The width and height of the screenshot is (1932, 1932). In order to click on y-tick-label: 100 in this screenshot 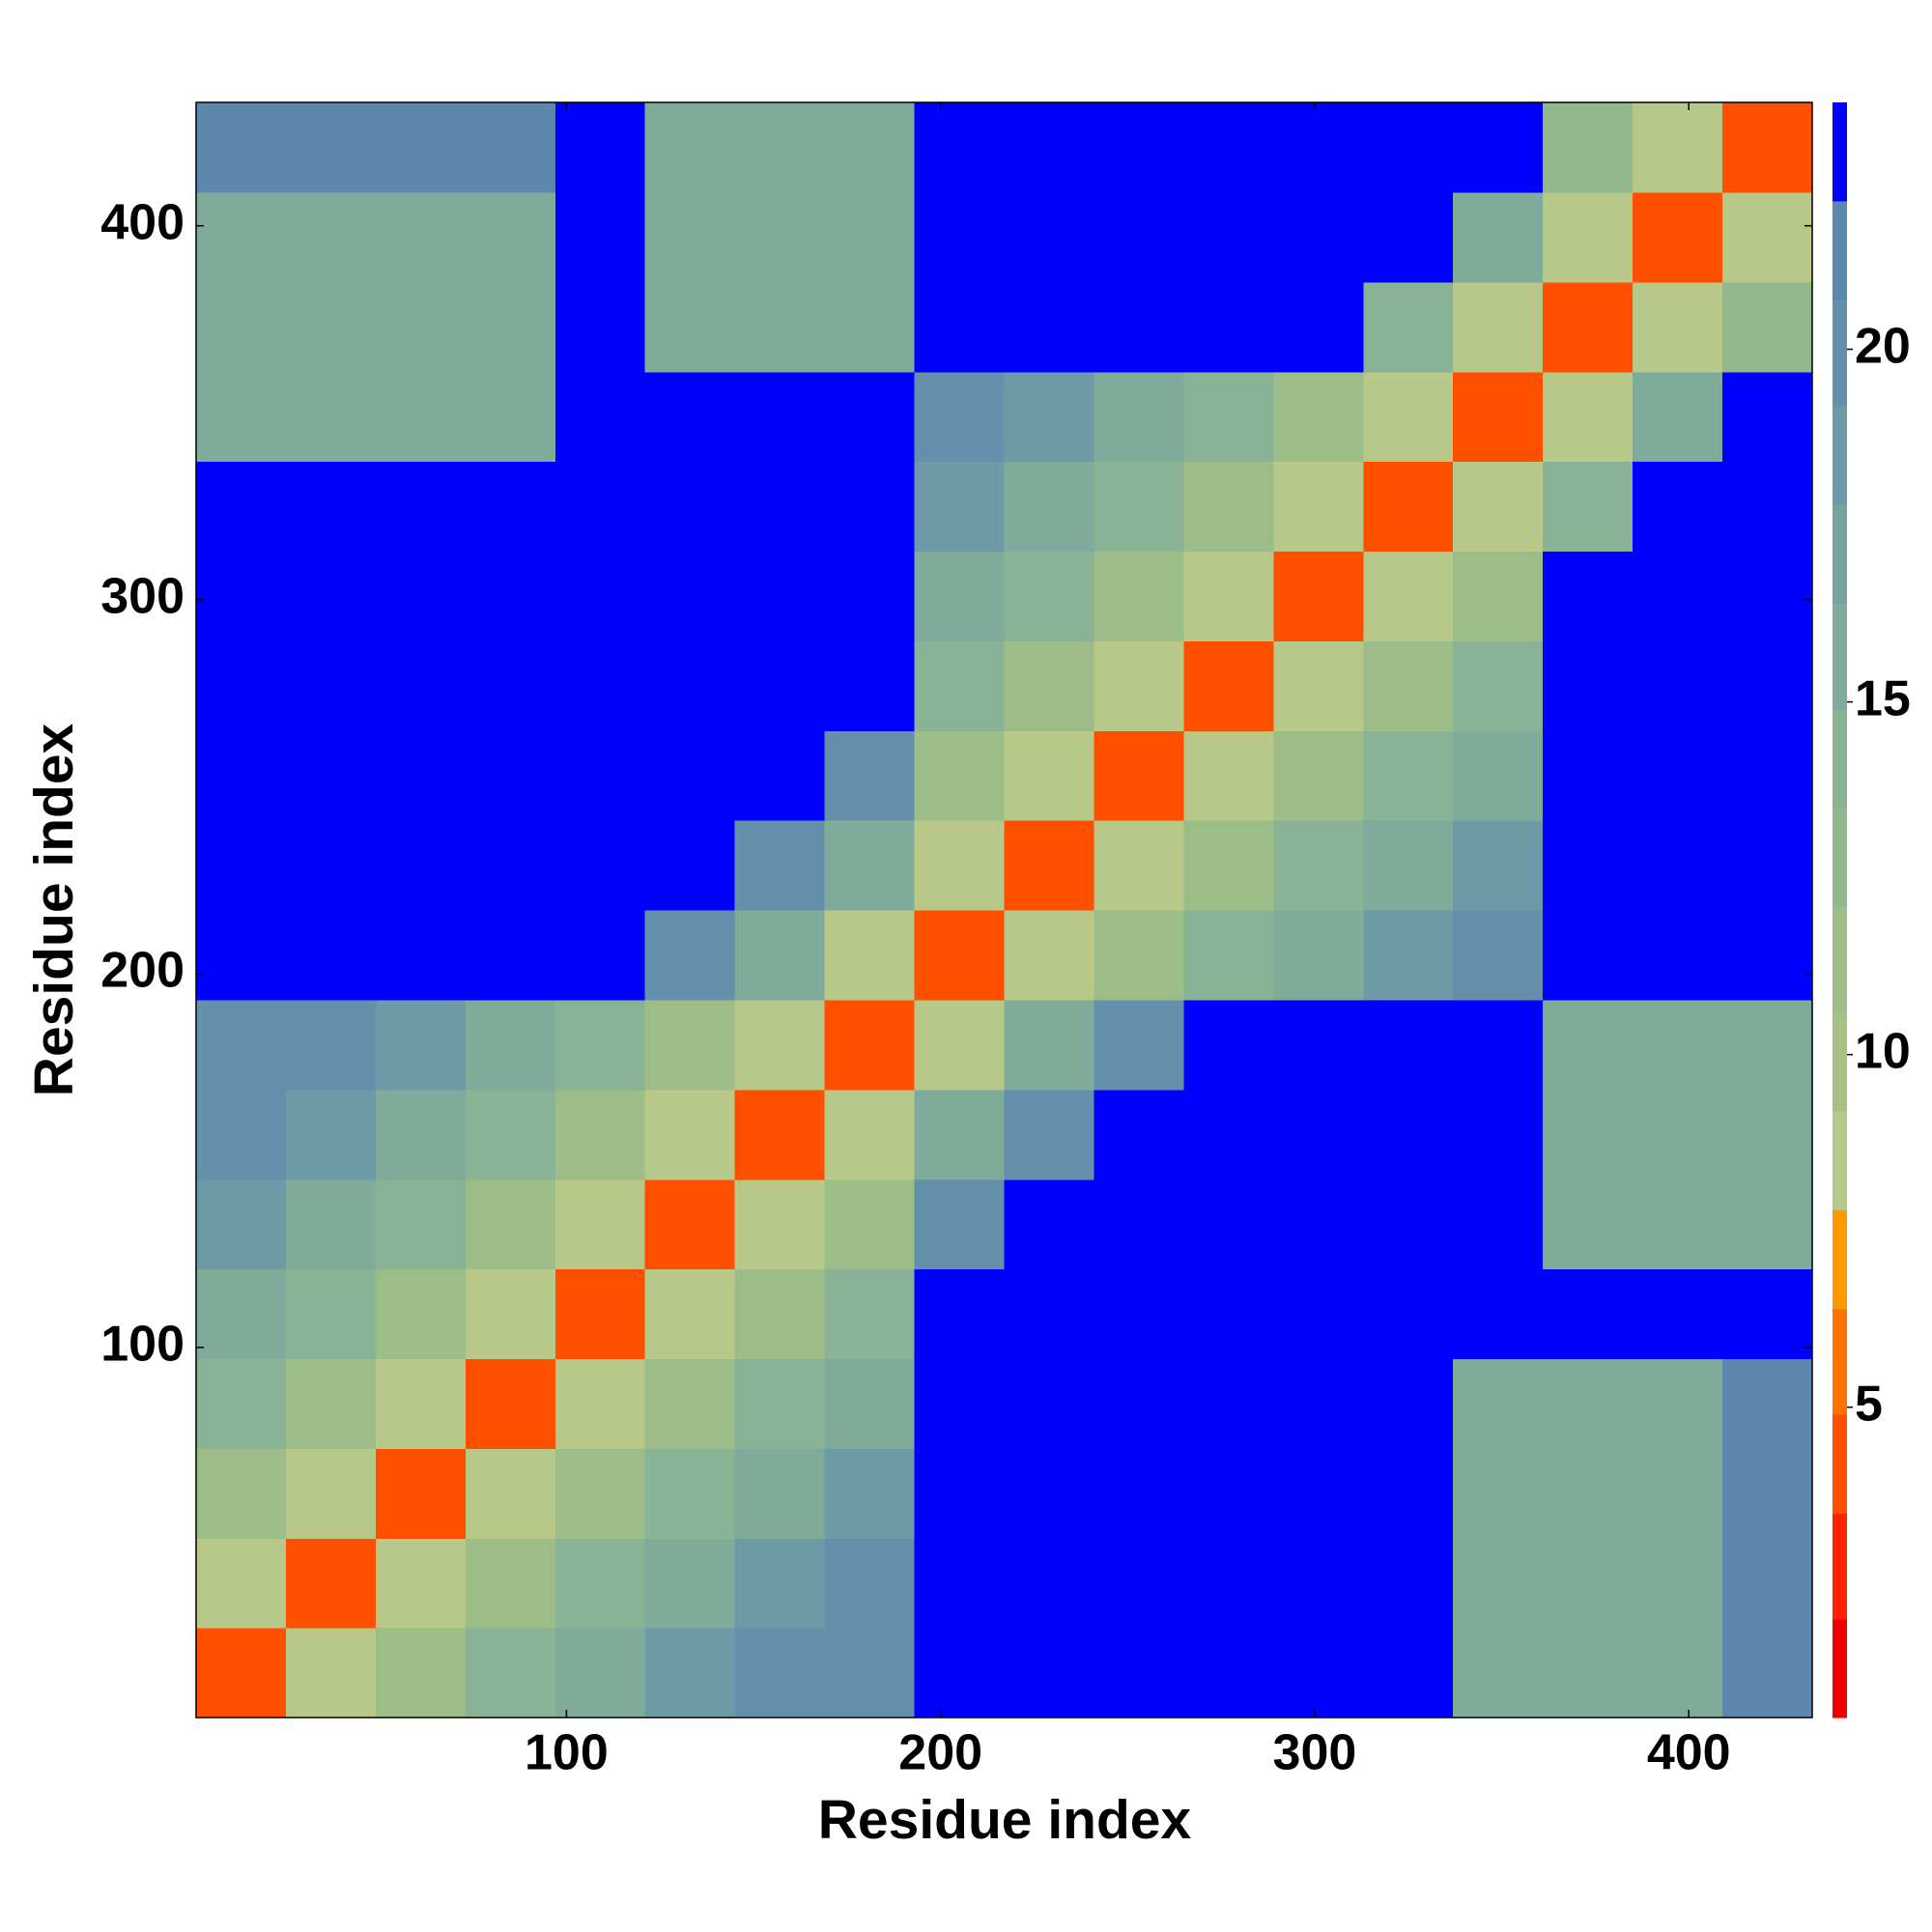, I will do `click(142, 1345)`.